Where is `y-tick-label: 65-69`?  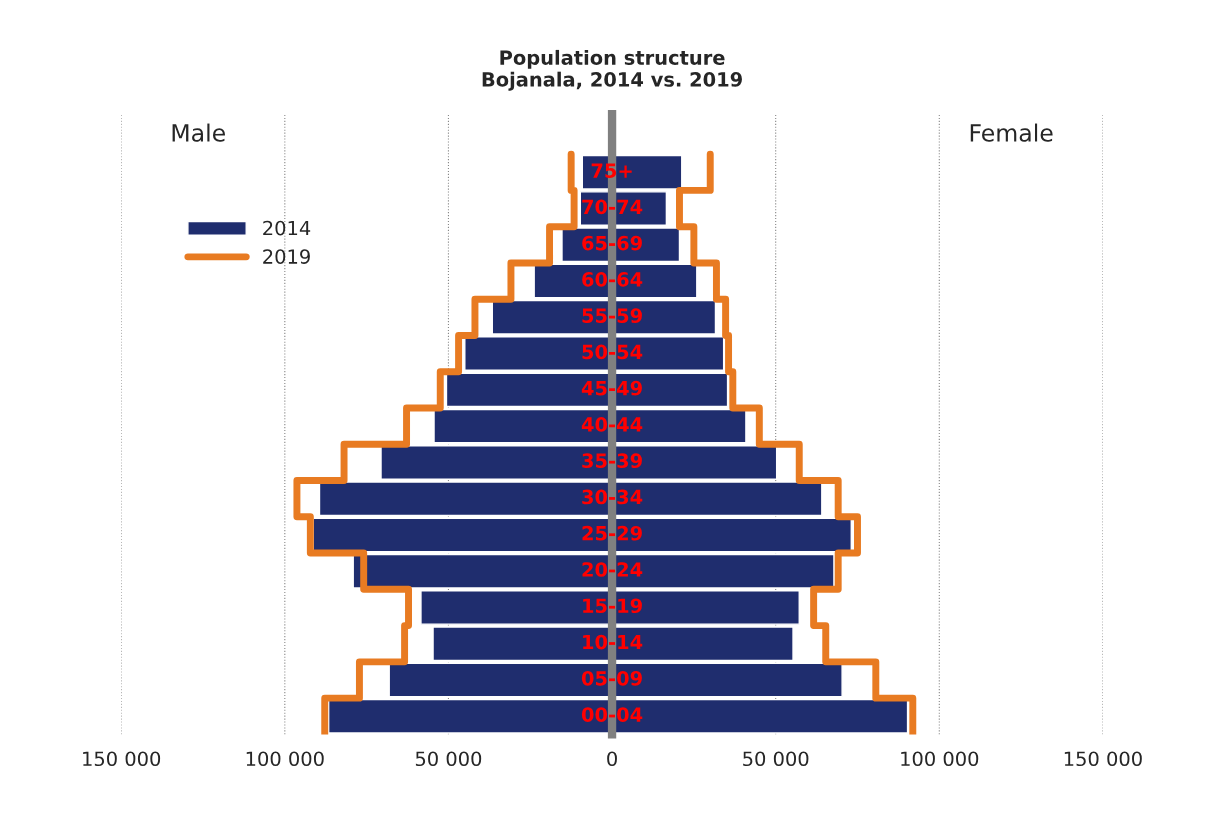 y-tick-label: 65-69 is located at coordinates (612, 243).